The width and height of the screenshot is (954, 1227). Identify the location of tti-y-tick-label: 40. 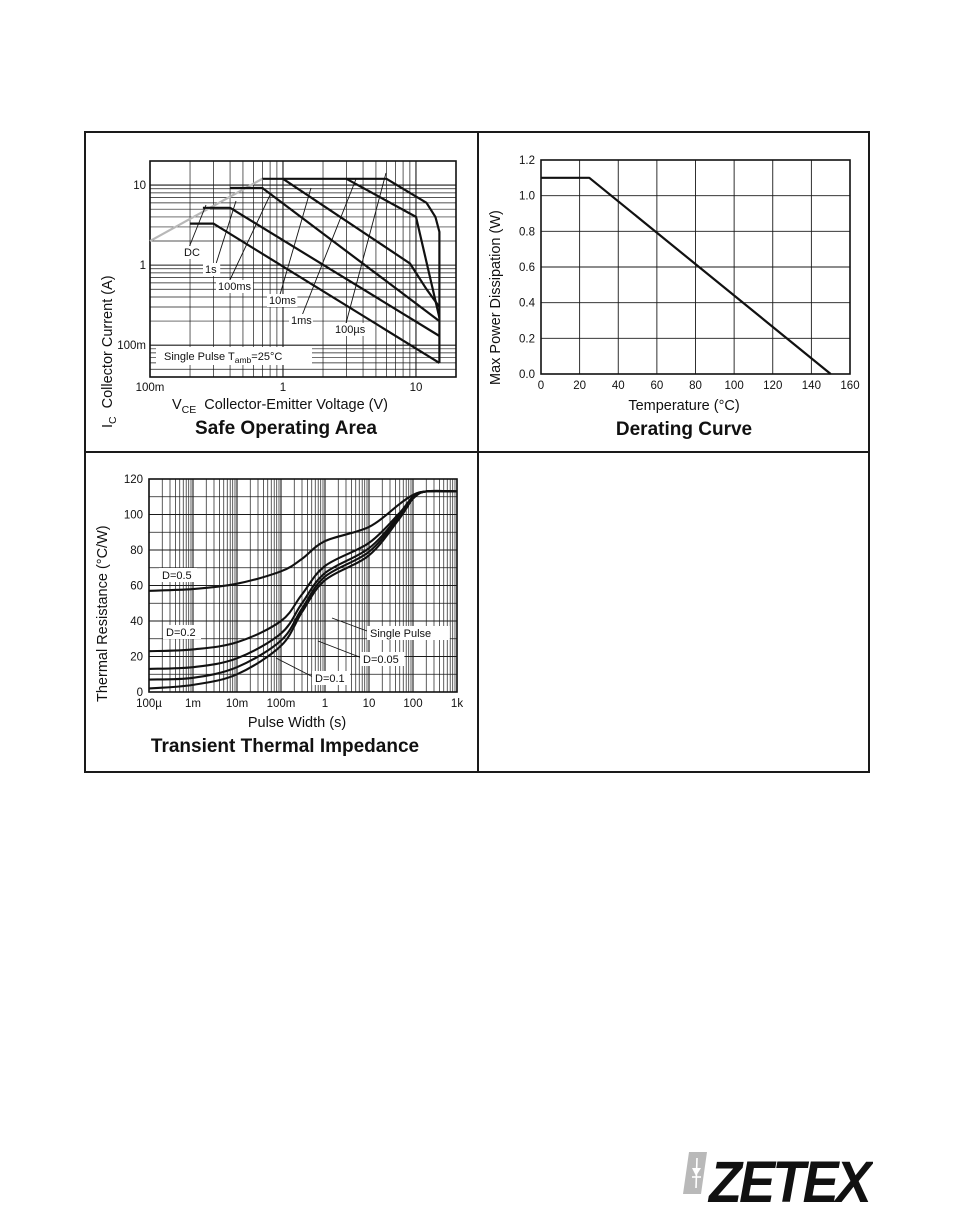
(136, 622).